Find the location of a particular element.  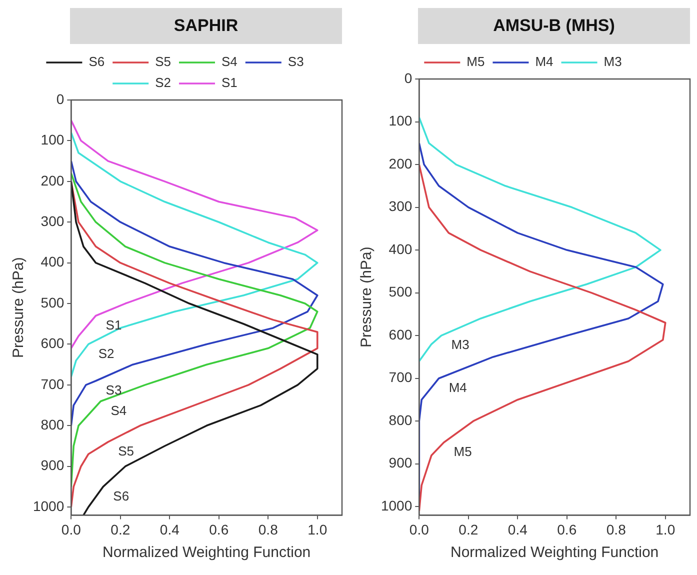

legend-label: M5 is located at coordinates (475, 62).